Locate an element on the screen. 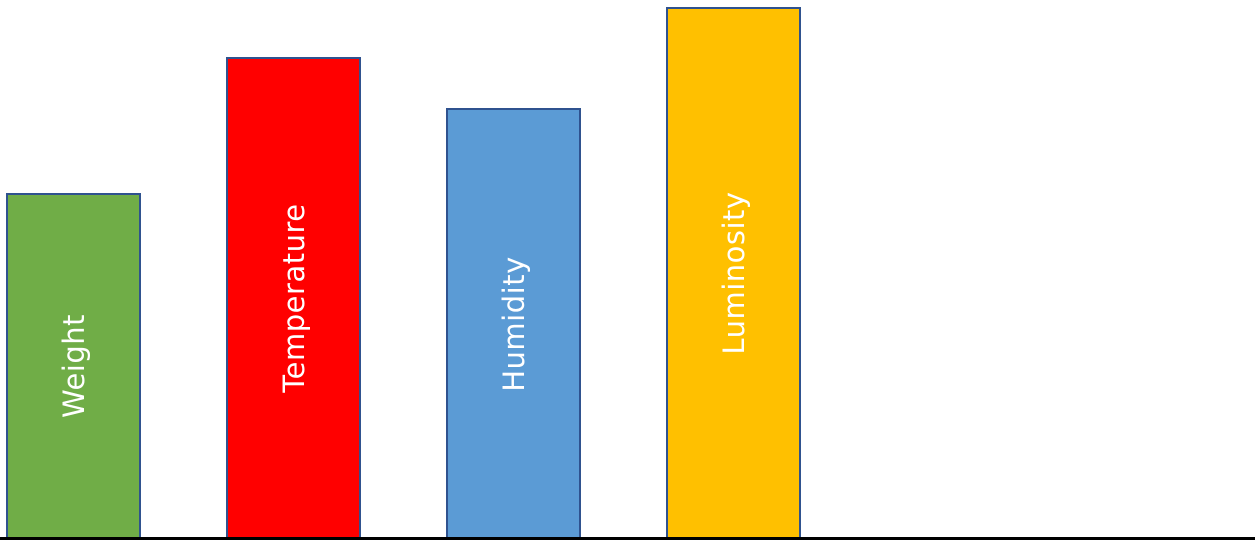 The width and height of the screenshot is (1255, 544). bar-label-temperature: Temperature is located at coordinates (293, 298).